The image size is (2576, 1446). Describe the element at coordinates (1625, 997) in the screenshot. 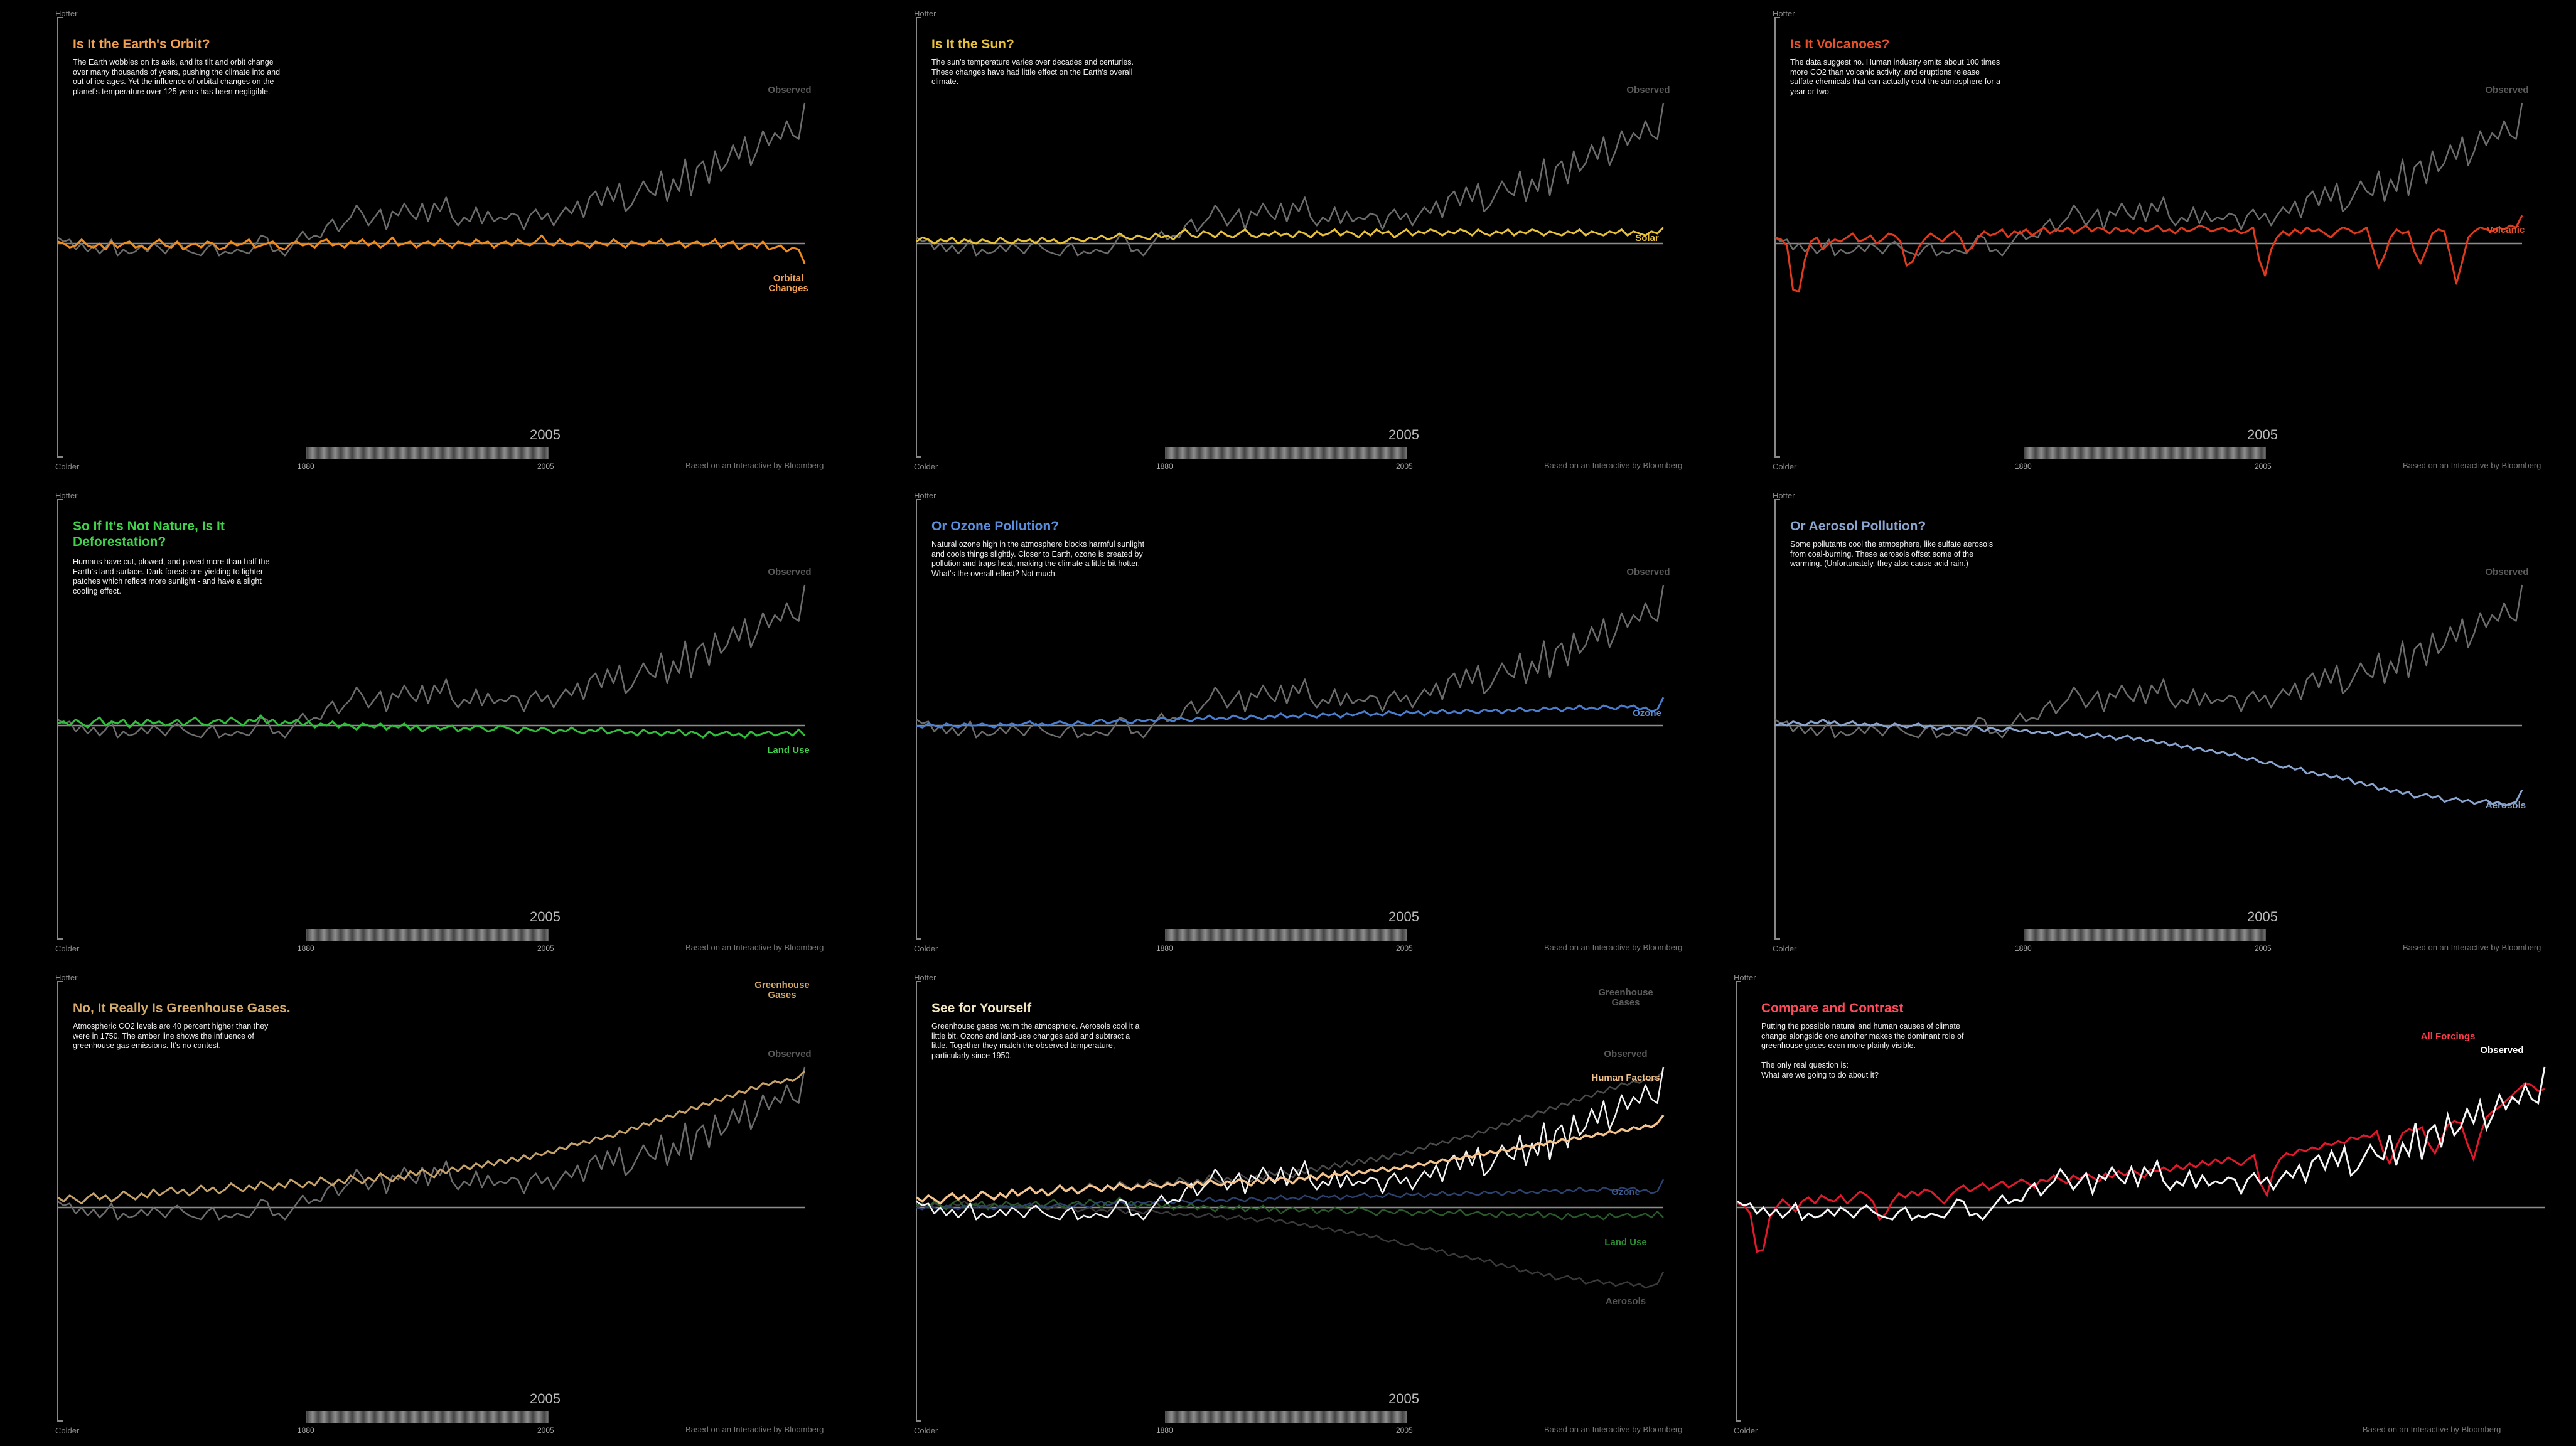

I see `label-greenhouse-gases: Greenhouse Gases` at that location.